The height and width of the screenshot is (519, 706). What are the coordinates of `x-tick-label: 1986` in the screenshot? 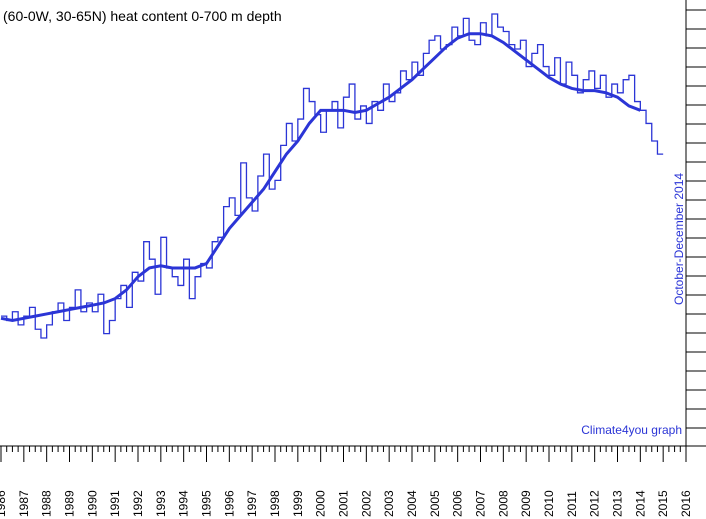 It's located at (4, 503).